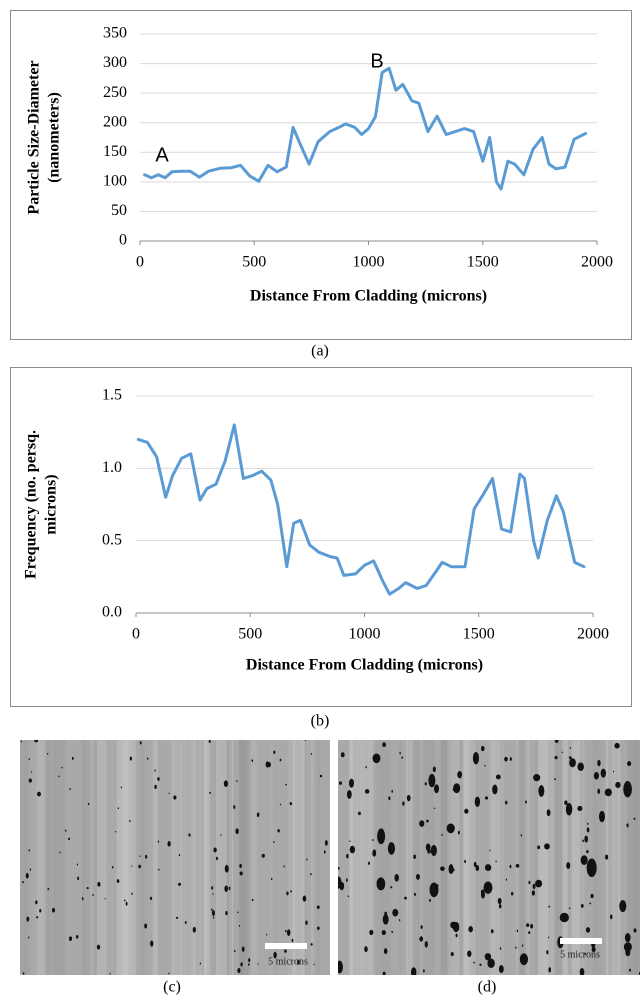 The height and width of the screenshot is (1006, 642). I want to click on y-axis-title: microns), so click(51, 504).